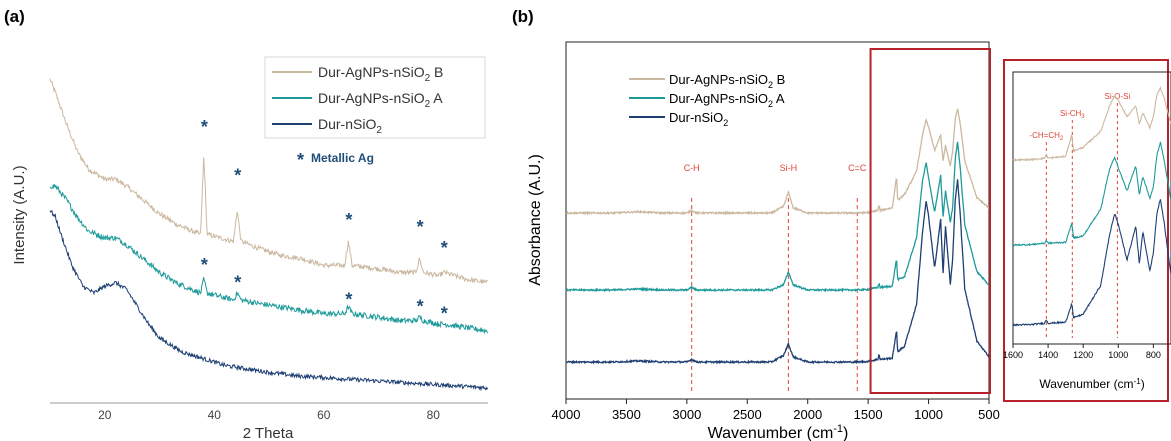 The width and height of the screenshot is (1171, 441). What do you see at coordinates (778, 432) in the screenshot?
I see `ftir-x-axis-label: Wavenumber (cm-1)` at bounding box center [778, 432].